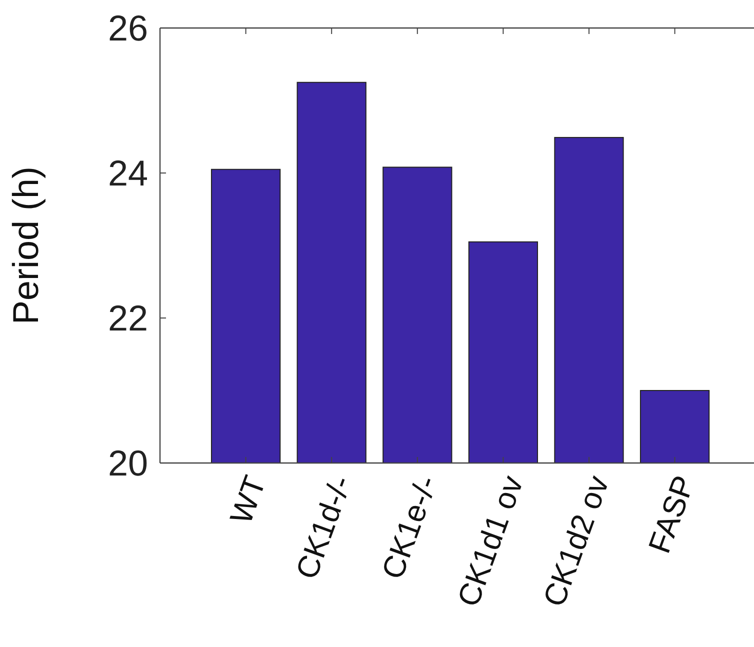  Describe the element at coordinates (672, 514) in the screenshot. I see `x-tick-label: FASP` at that location.